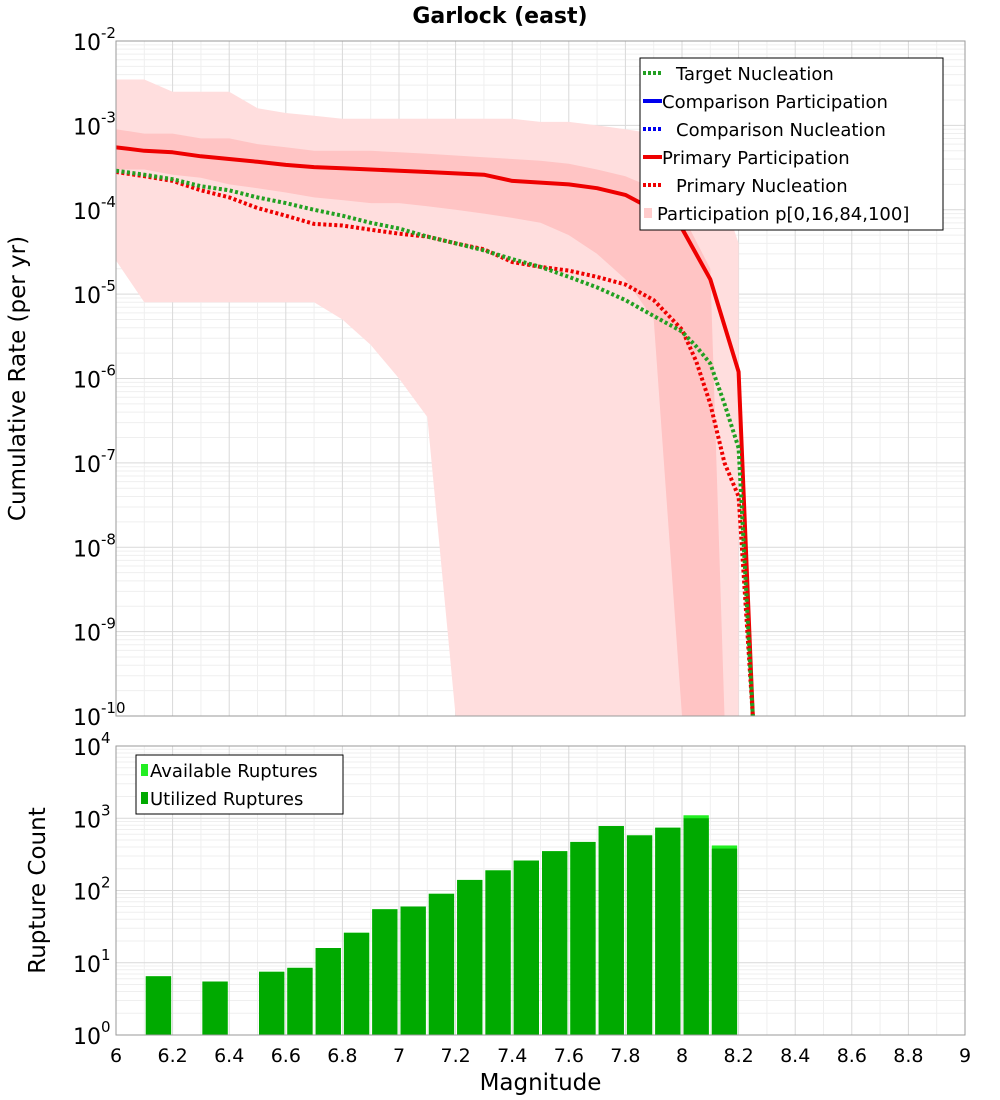 The height and width of the screenshot is (1100, 1000). I want to click on legend-label: Utilized Ruptures, so click(226, 799).